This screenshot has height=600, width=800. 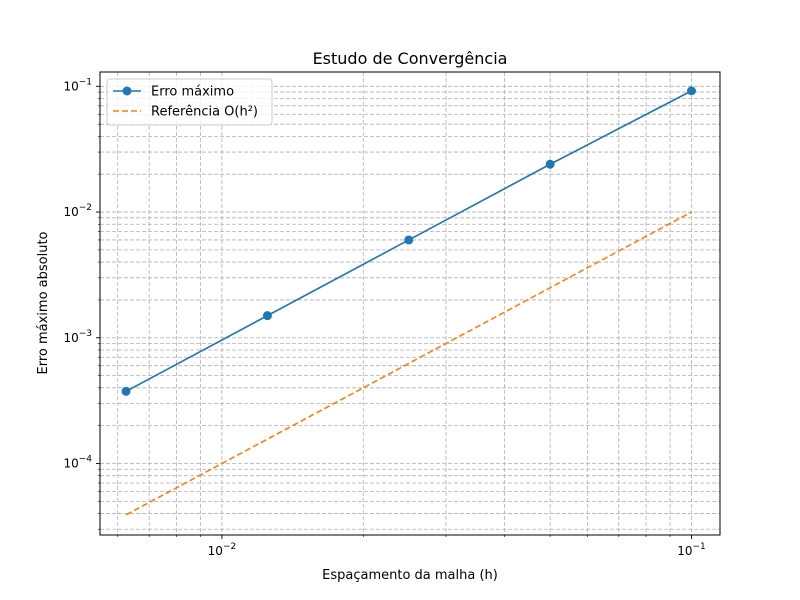 I want to click on y-axis-label: Erro máximo absoluto, so click(x=43, y=302).